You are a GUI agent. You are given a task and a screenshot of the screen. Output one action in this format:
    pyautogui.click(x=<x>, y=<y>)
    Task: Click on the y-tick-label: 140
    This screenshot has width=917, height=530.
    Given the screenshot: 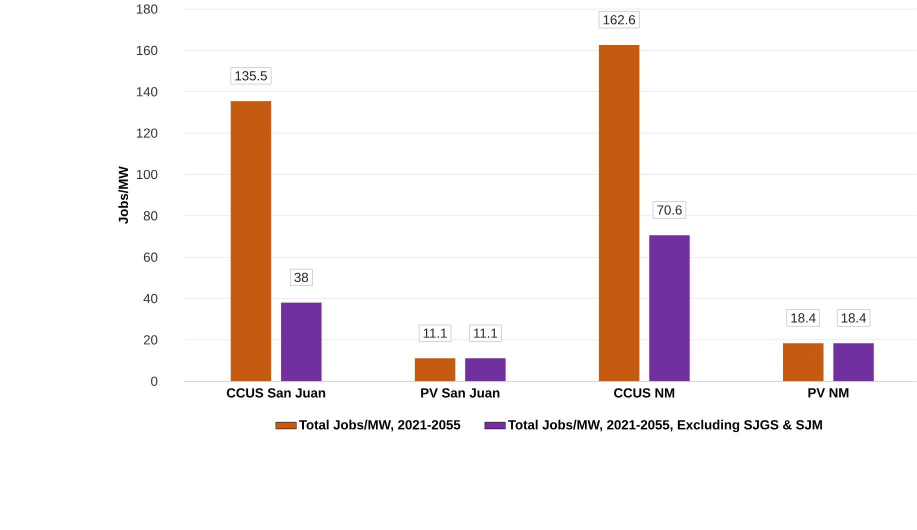 What is the action you would take?
    pyautogui.click(x=147, y=91)
    